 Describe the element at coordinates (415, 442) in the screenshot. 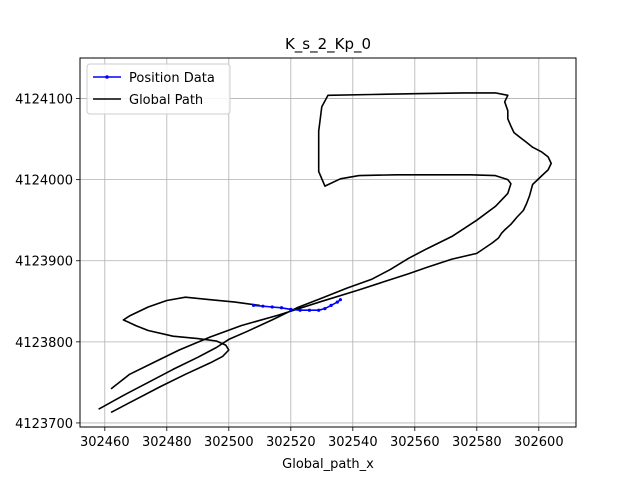

I see `x-tick-label: 302560` at that location.